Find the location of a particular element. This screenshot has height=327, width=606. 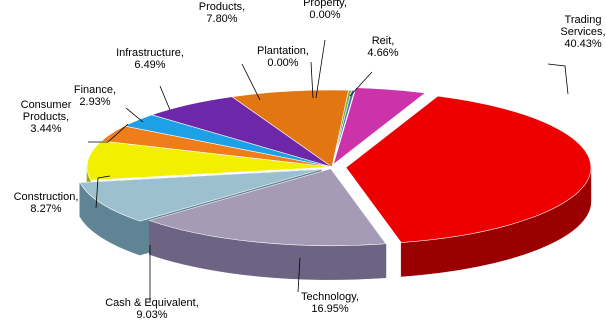

leader-line-trading-services is located at coordinates (558, 79).